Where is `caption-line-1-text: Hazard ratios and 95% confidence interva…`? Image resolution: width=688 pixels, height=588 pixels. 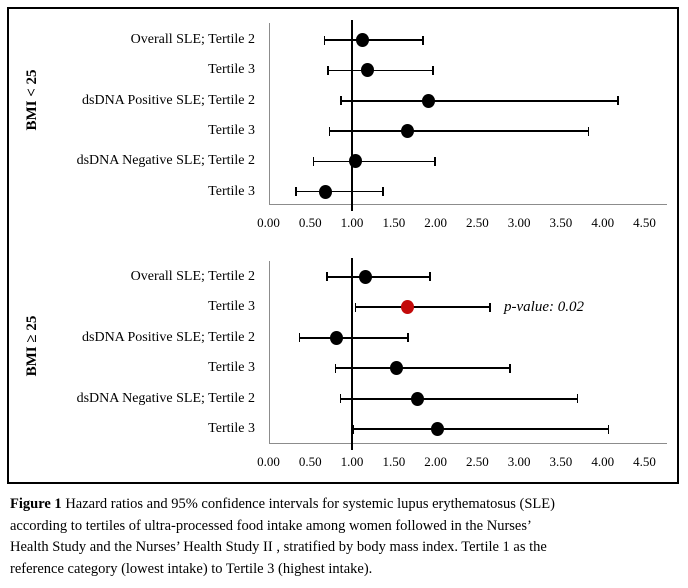 caption-line-1-text: Hazard ratios and 95% confidence interva… is located at coordinates (310, 504).